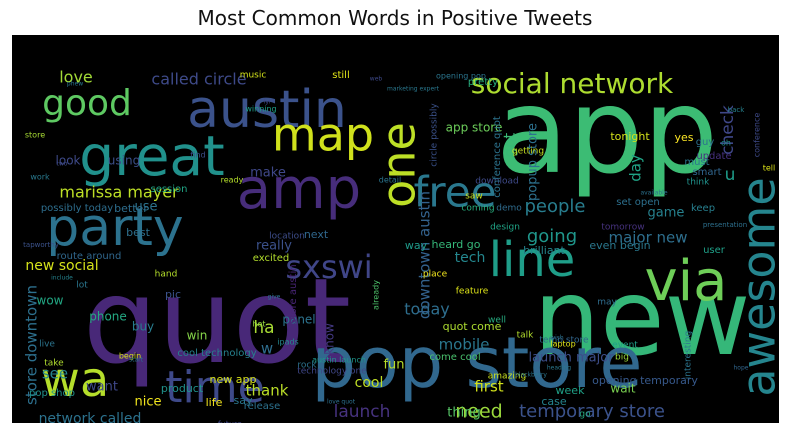 This screenshot has width=790, height=431. I want to click on word-phone: phone, so click(108, 317).